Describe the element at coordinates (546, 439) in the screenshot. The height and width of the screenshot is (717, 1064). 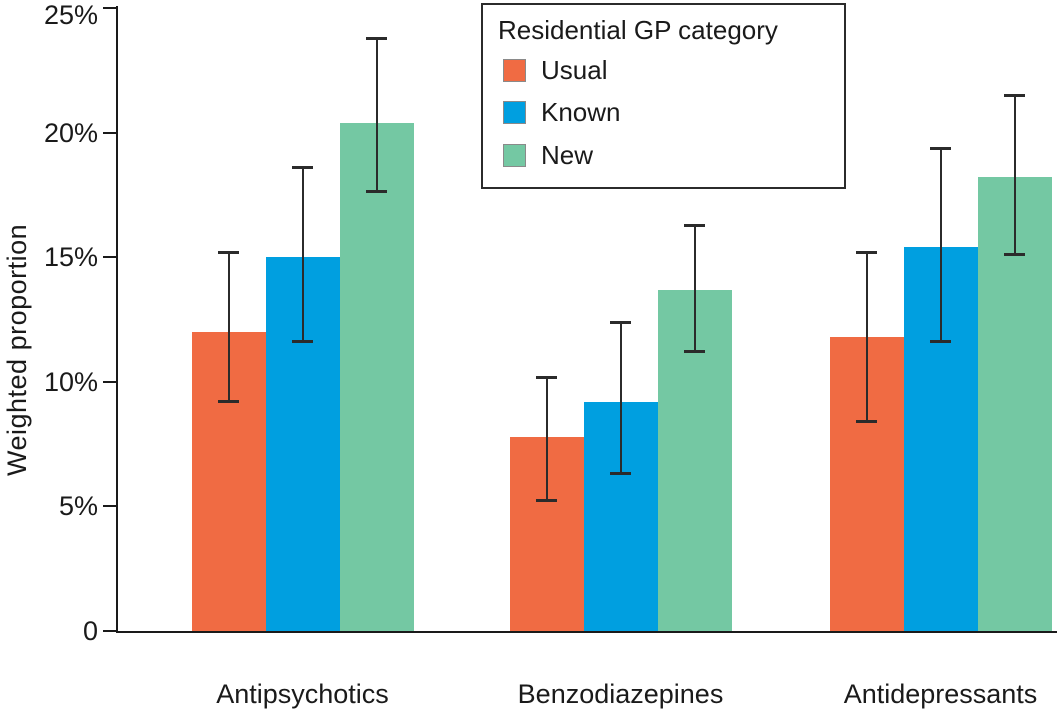
I see `error-bar-line-usual-benzodiazepines` at that location.